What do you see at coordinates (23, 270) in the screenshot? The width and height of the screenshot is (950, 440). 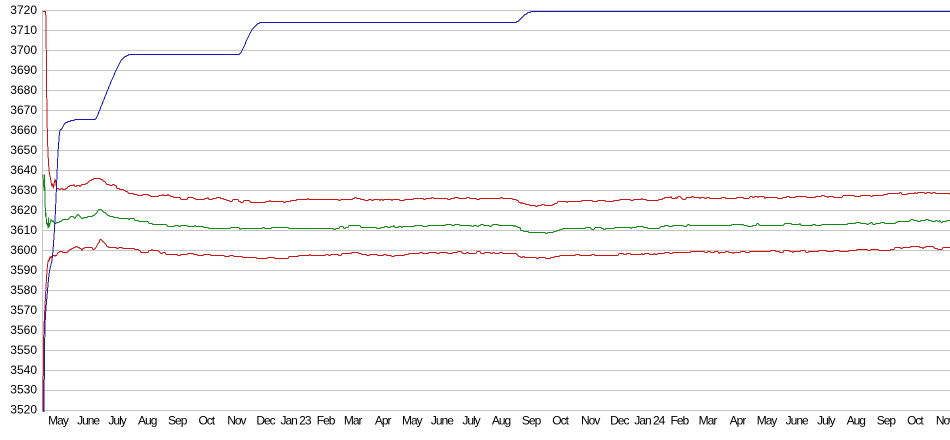 I see `svg-text: 3590` at bounding box center [23, 270].